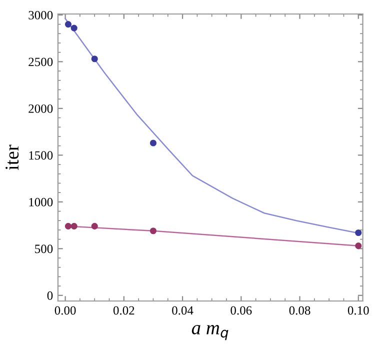 Image resolution: width=374 pixels, height=350 pixels. Describe the element at coordinates (40, 62) in the screenshot. I see `y-tick-label: 2500` at that location.